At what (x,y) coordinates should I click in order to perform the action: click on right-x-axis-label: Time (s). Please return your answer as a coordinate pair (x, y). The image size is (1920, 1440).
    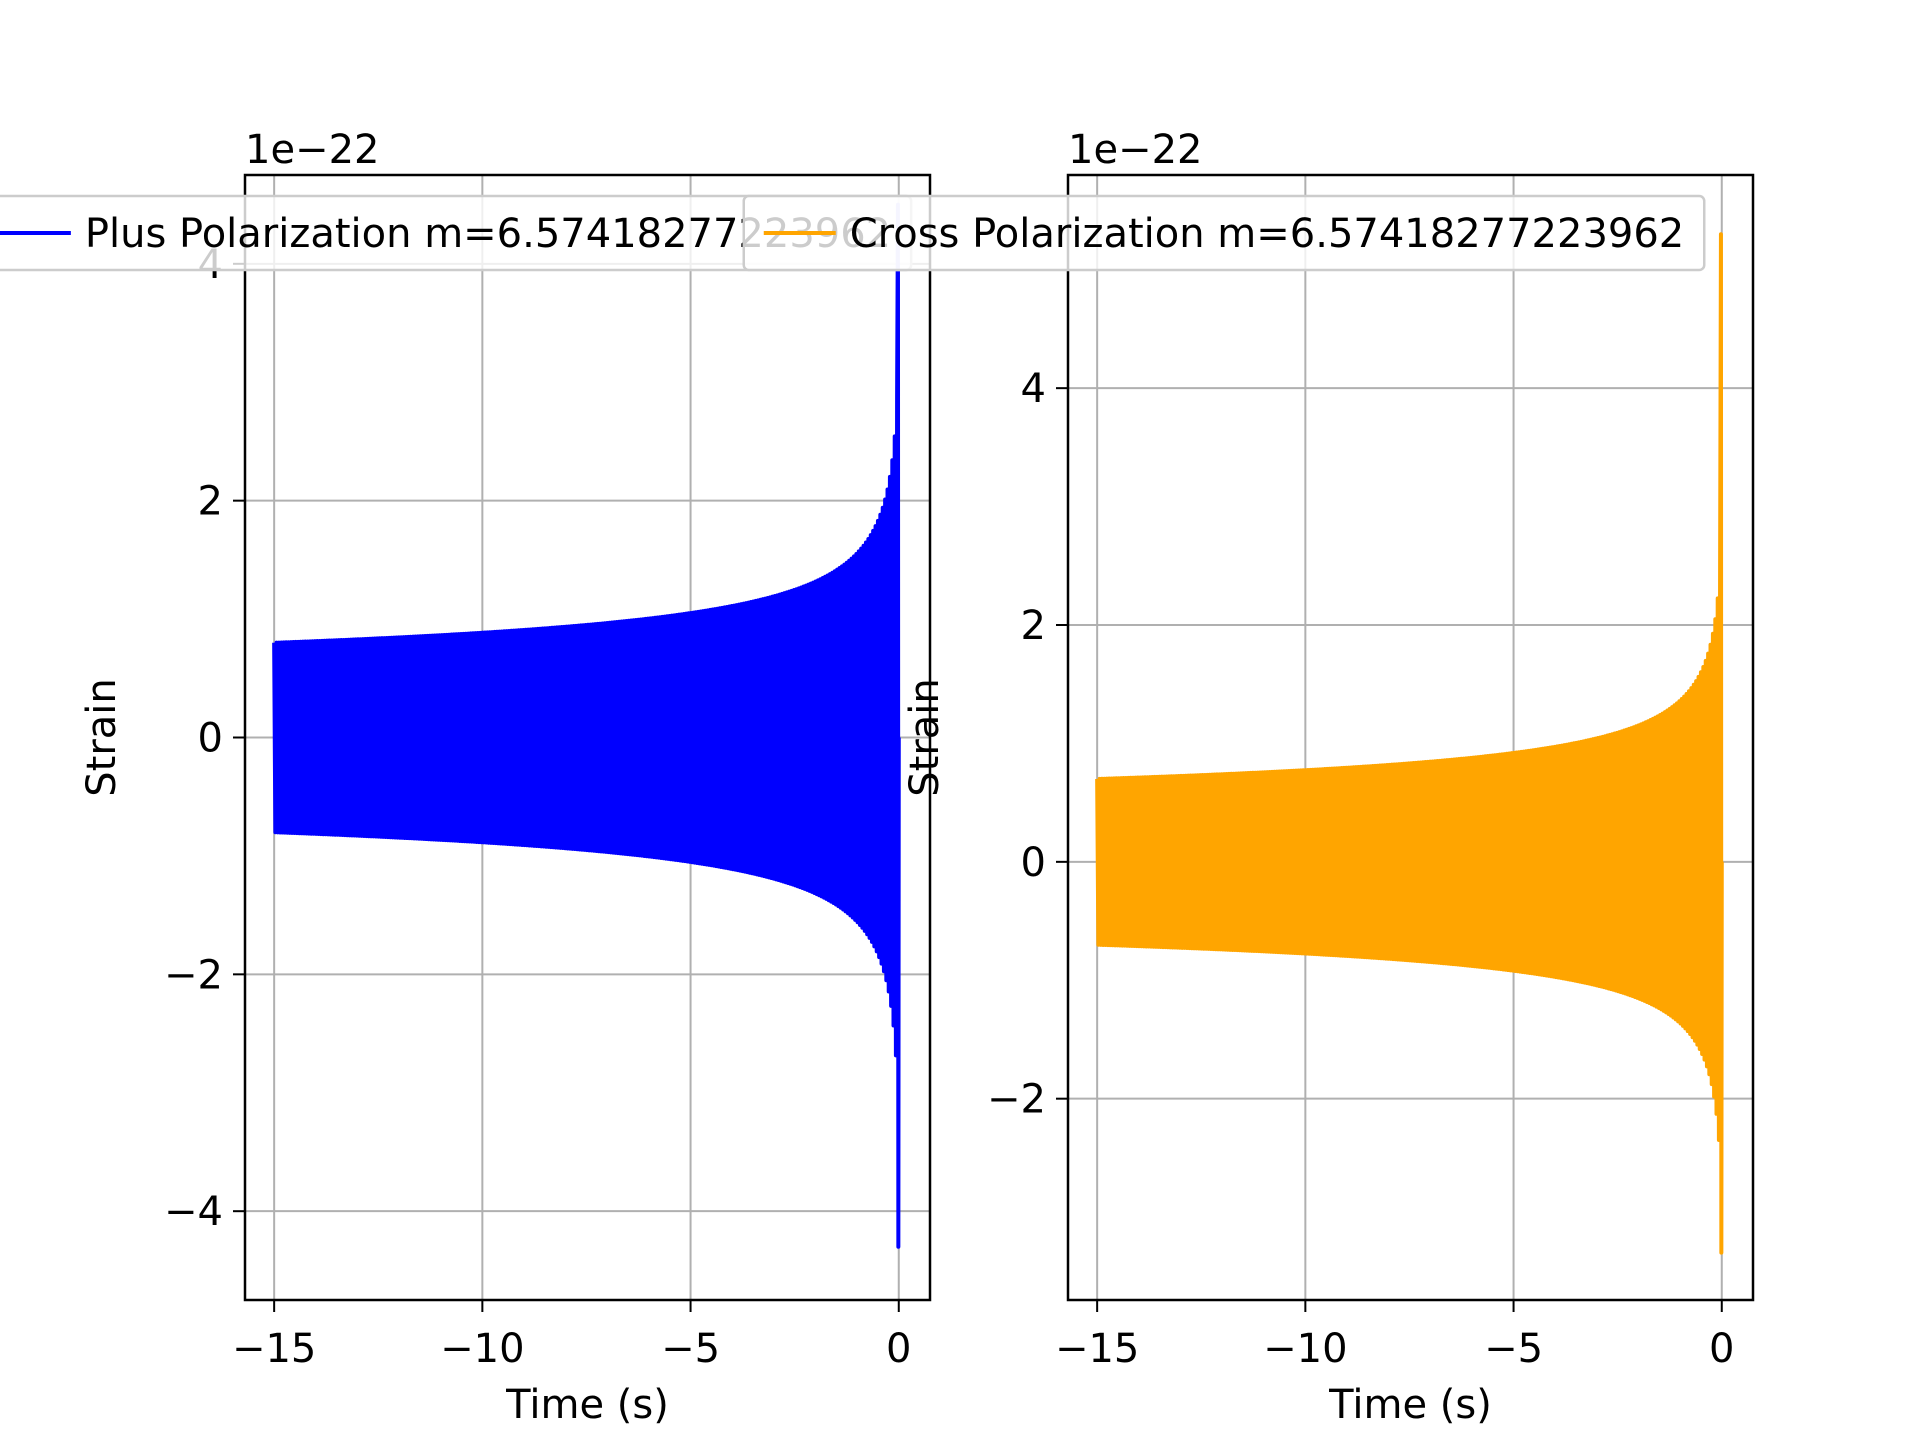
    Looking at the image, I should click on (1410, 1405).